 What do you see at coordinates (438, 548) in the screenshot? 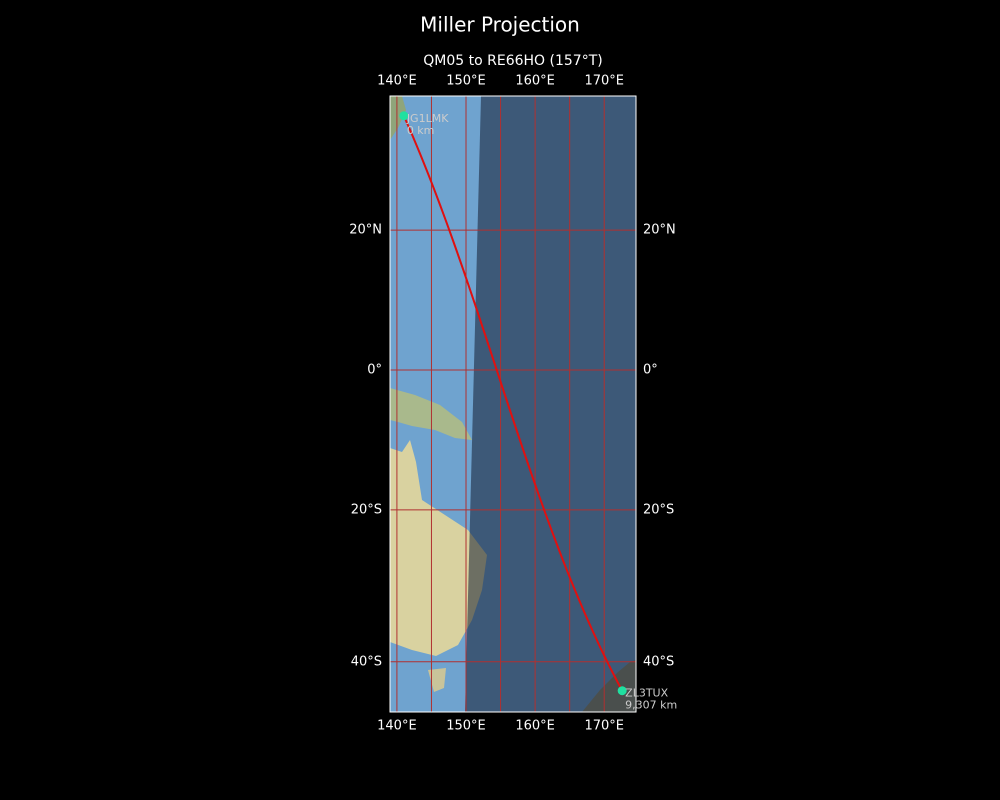
I see `australia` at bounding box center [438, 548].